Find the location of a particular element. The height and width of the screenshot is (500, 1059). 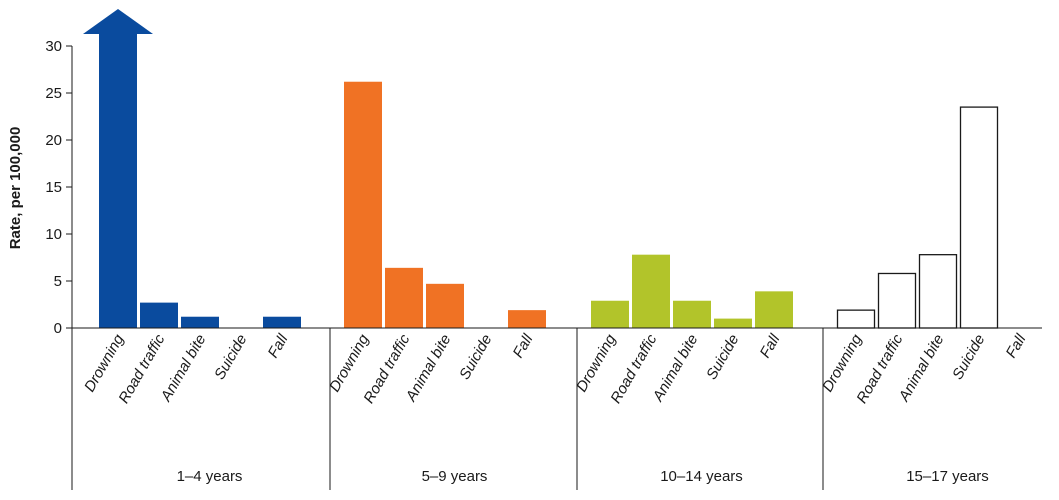

bar-15-17-years-suicide is located at coordinates (979, 217).